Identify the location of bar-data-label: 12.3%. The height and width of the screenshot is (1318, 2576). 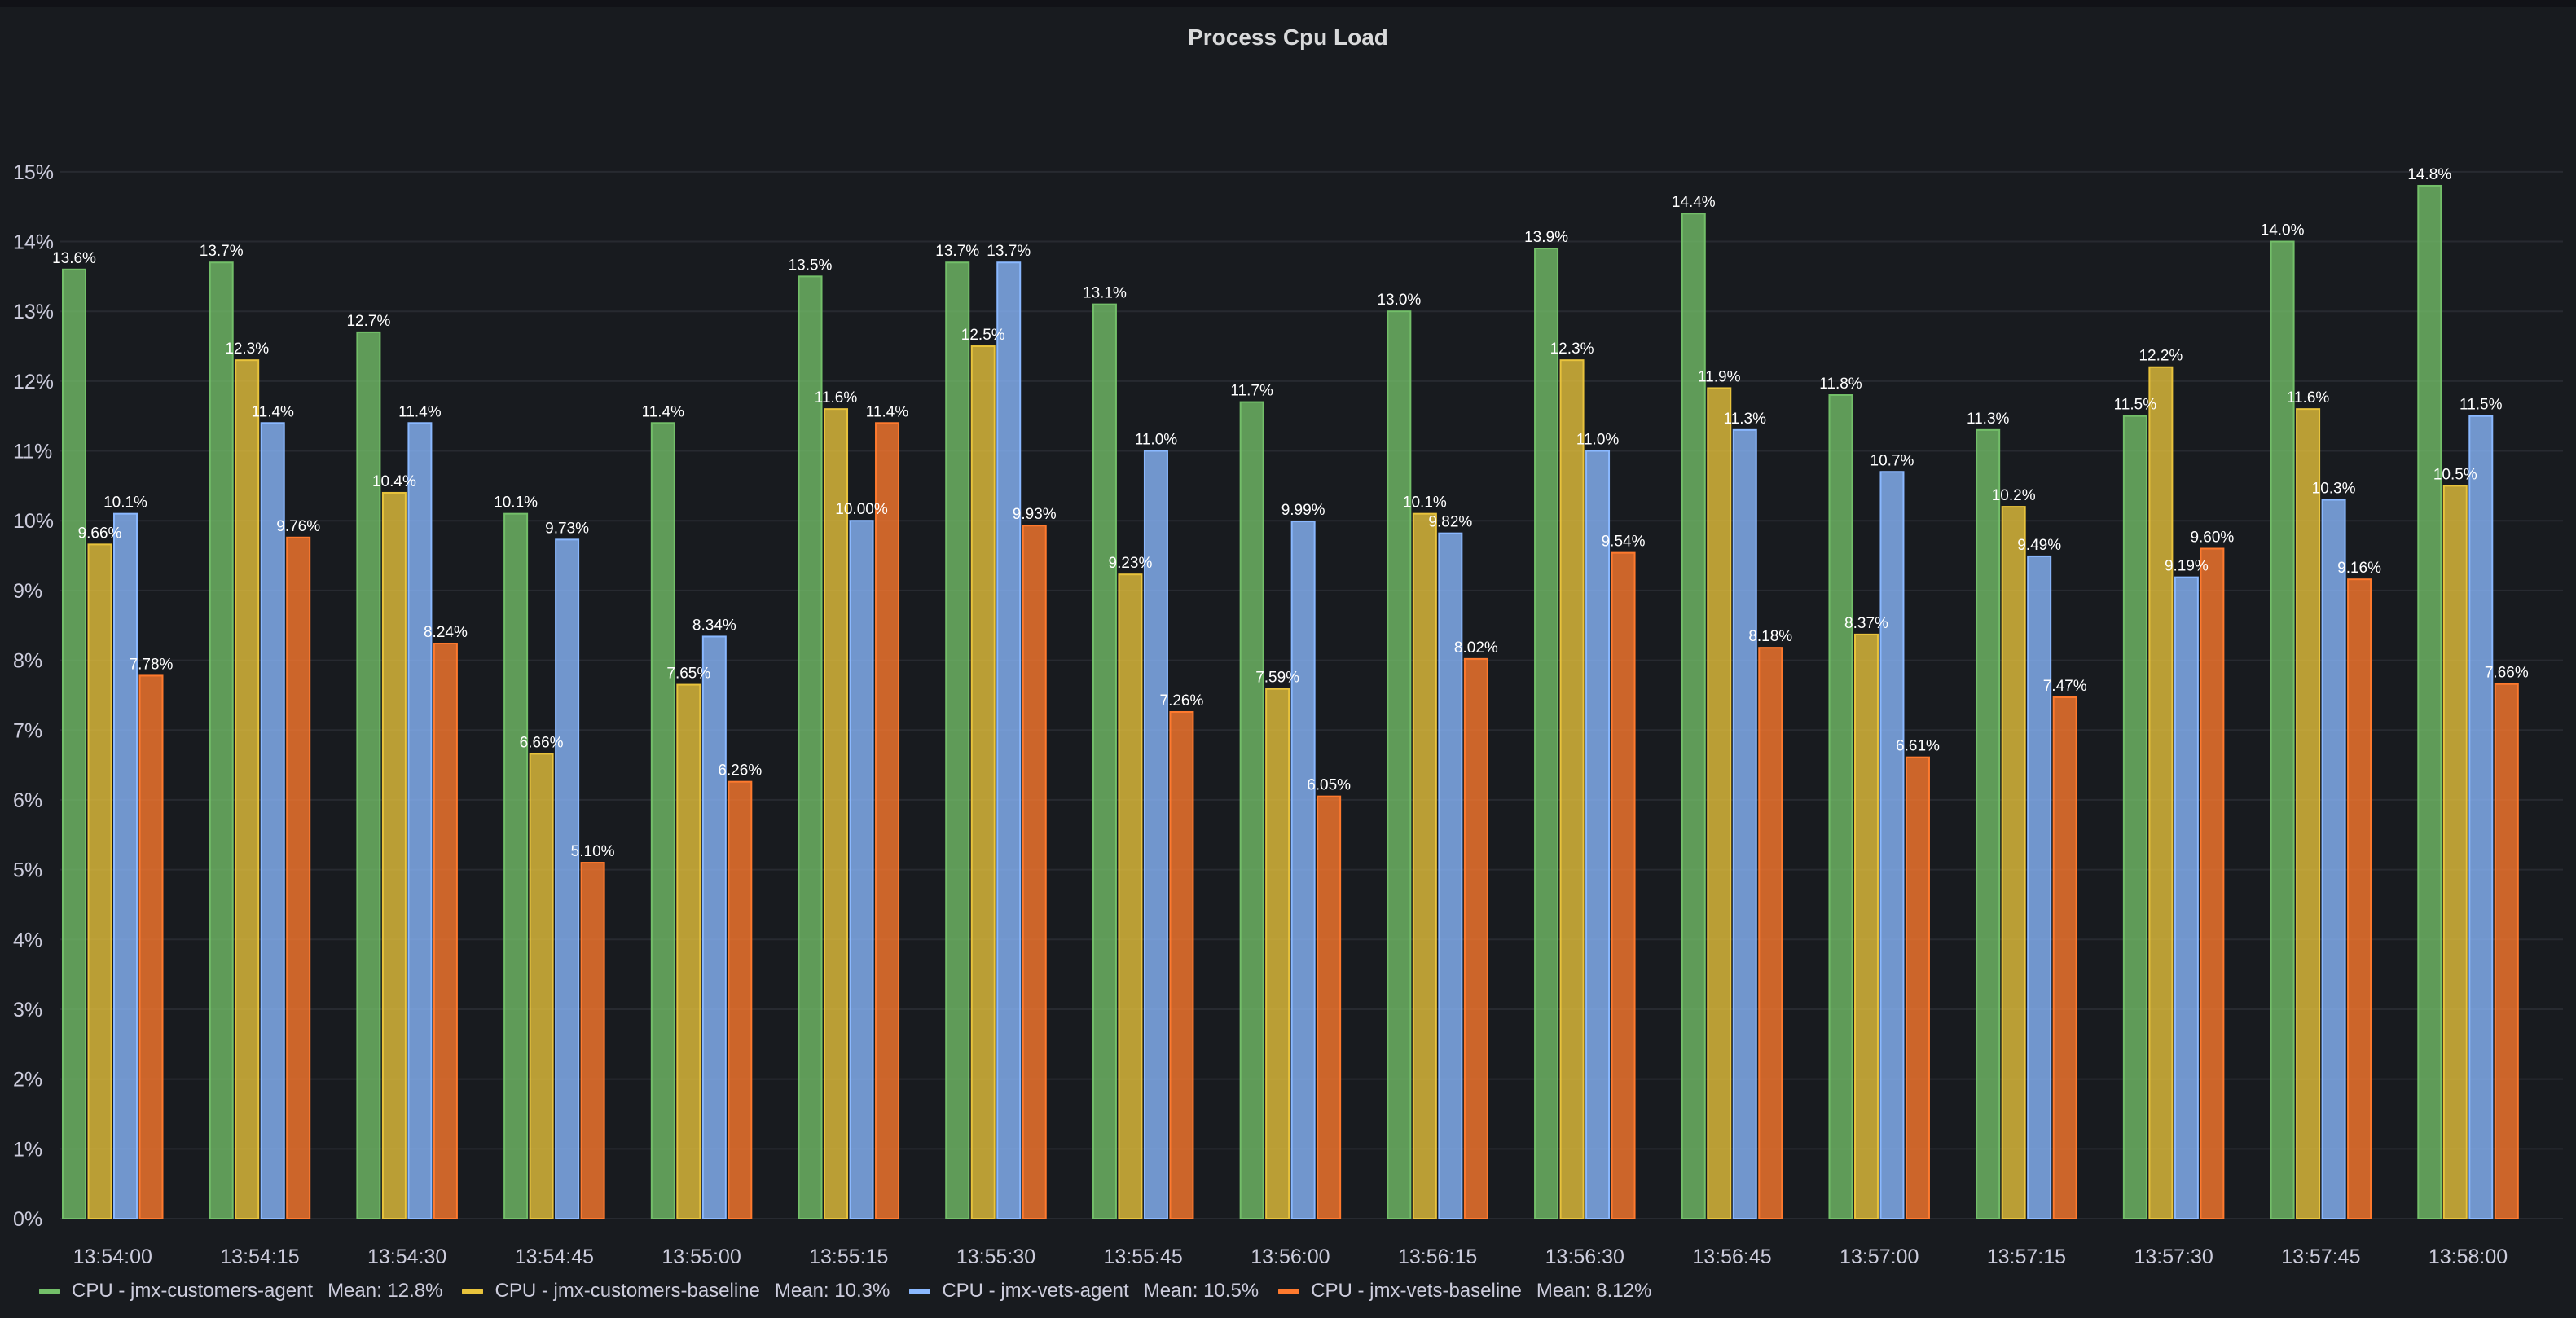
(247, 349).